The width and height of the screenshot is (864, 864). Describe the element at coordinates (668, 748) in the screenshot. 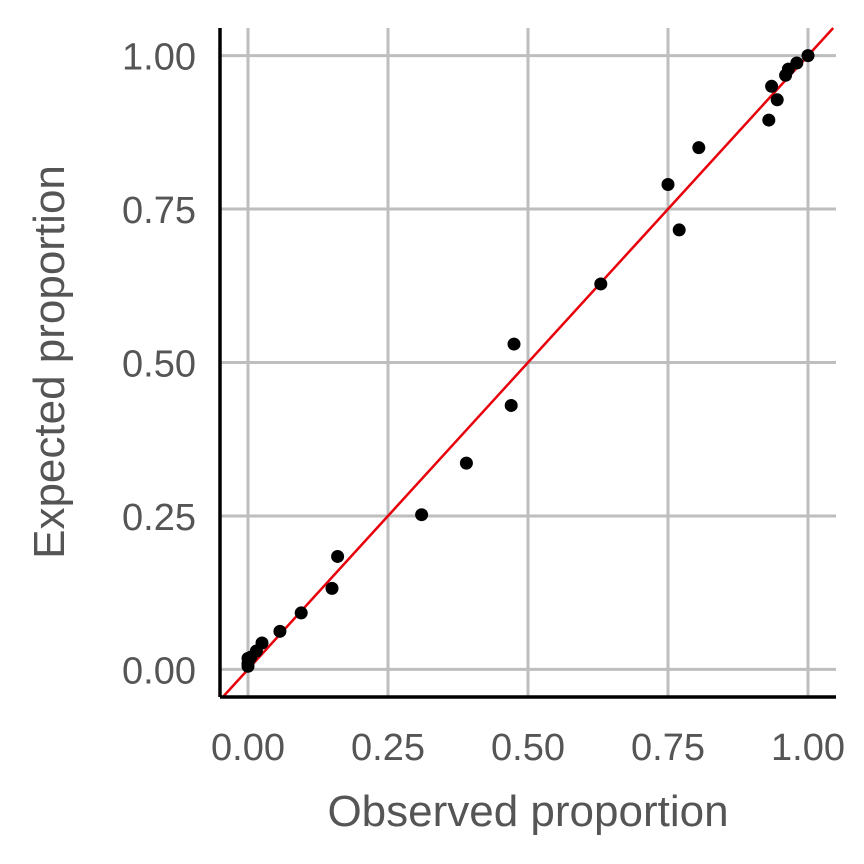

I see `x-tick-label-3: 0.75` at that location.